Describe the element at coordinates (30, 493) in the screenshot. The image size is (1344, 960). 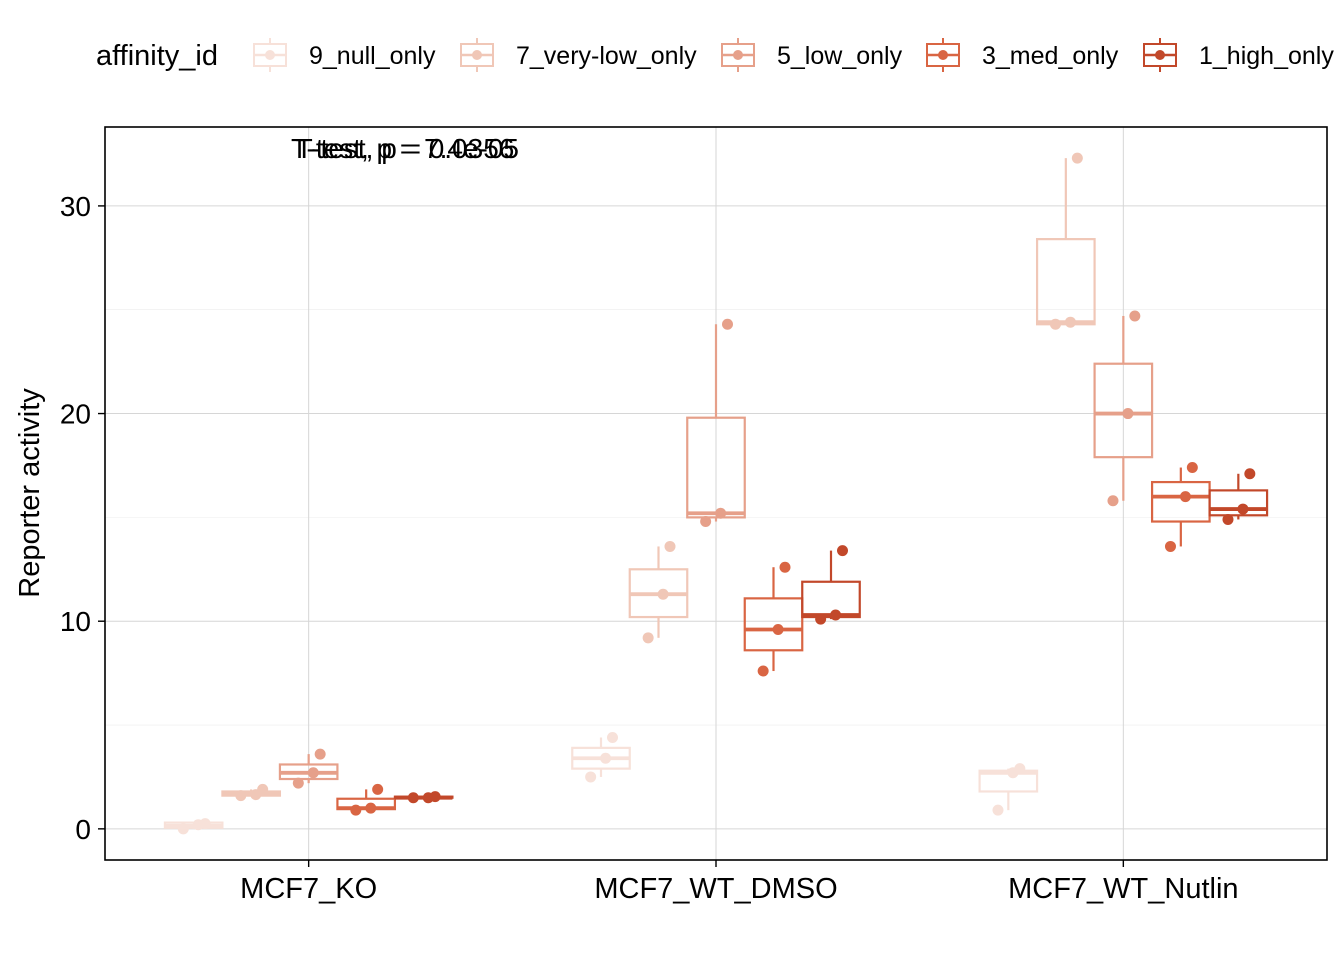
I see `y-axis-label: Reporter activity` at that location.